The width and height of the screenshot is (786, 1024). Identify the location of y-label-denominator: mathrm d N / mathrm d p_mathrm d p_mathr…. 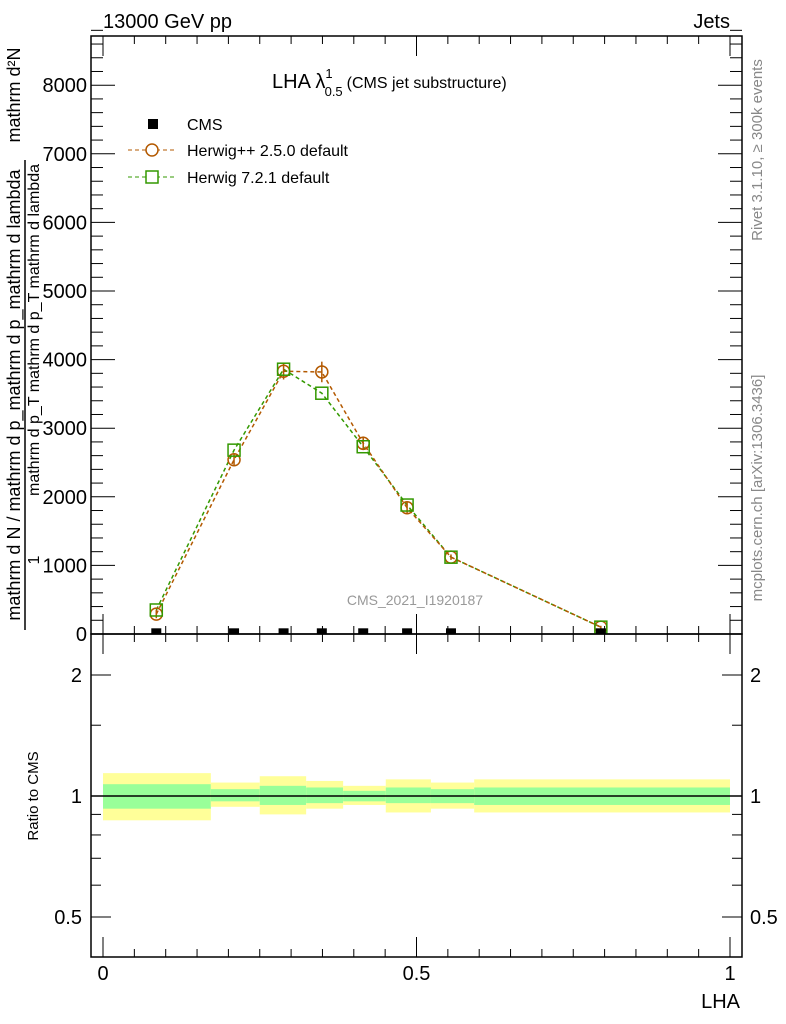
(14, 394).